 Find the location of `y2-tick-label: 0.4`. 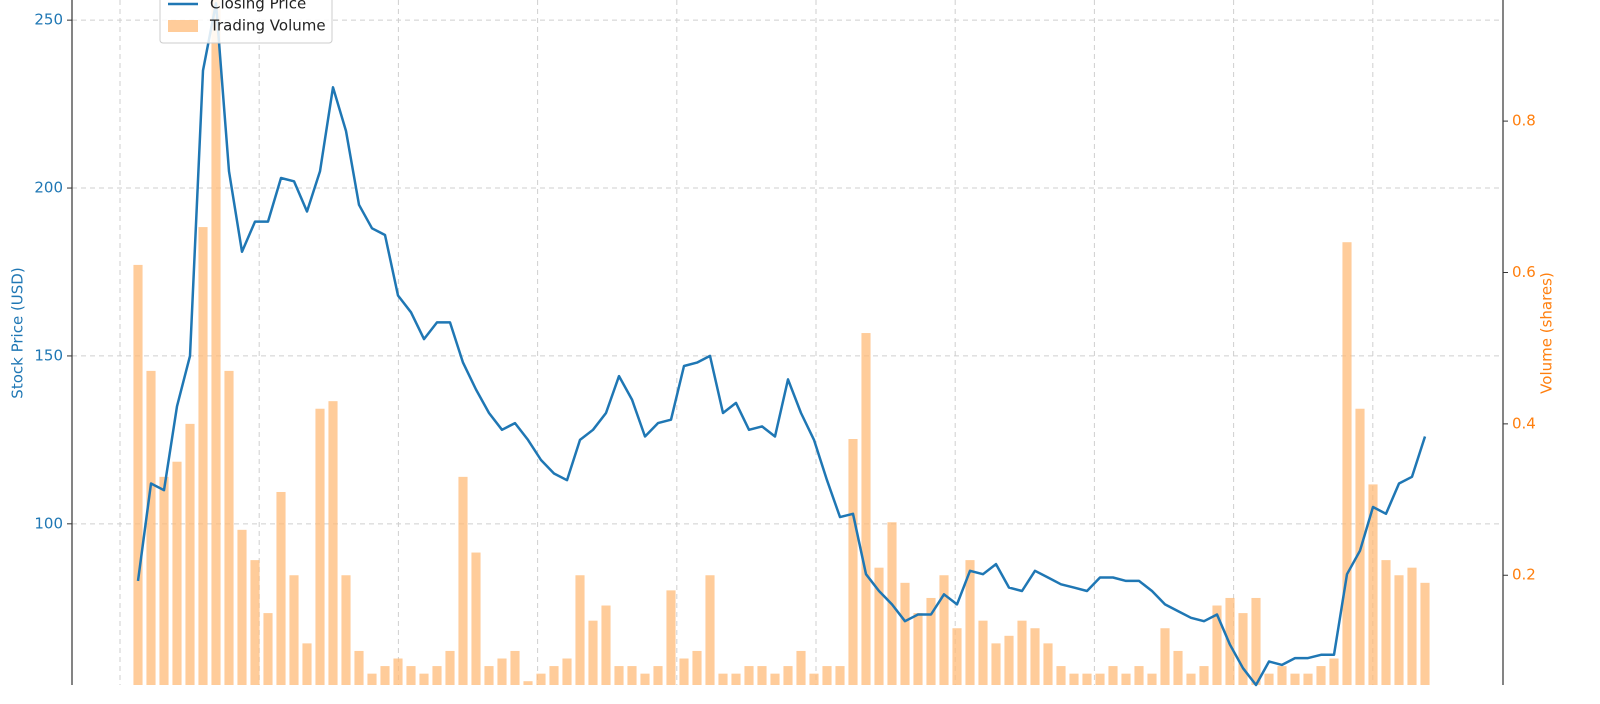

y2-tick-label: 0.4 is located at coordinates (1524, 423).